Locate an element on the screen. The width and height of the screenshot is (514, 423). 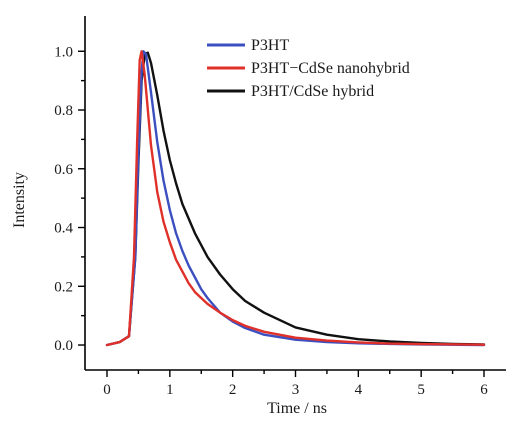
x-tick-label: 6 is located at coordinates (484, 390).